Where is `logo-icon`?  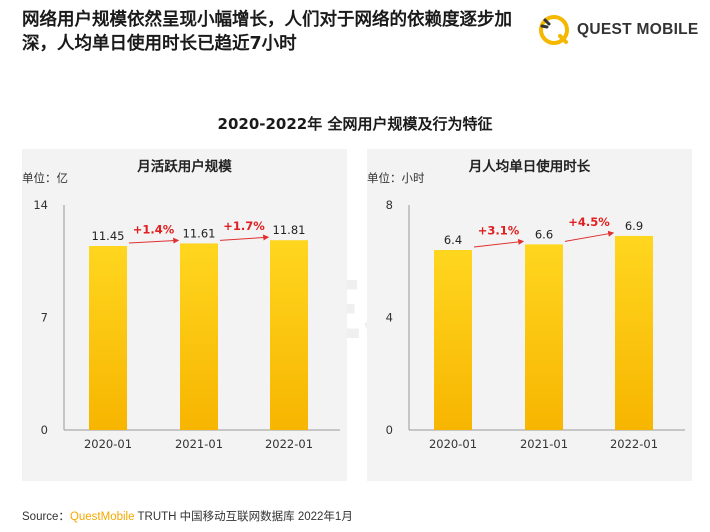
logo-icon is located at coordinates (554, 30).